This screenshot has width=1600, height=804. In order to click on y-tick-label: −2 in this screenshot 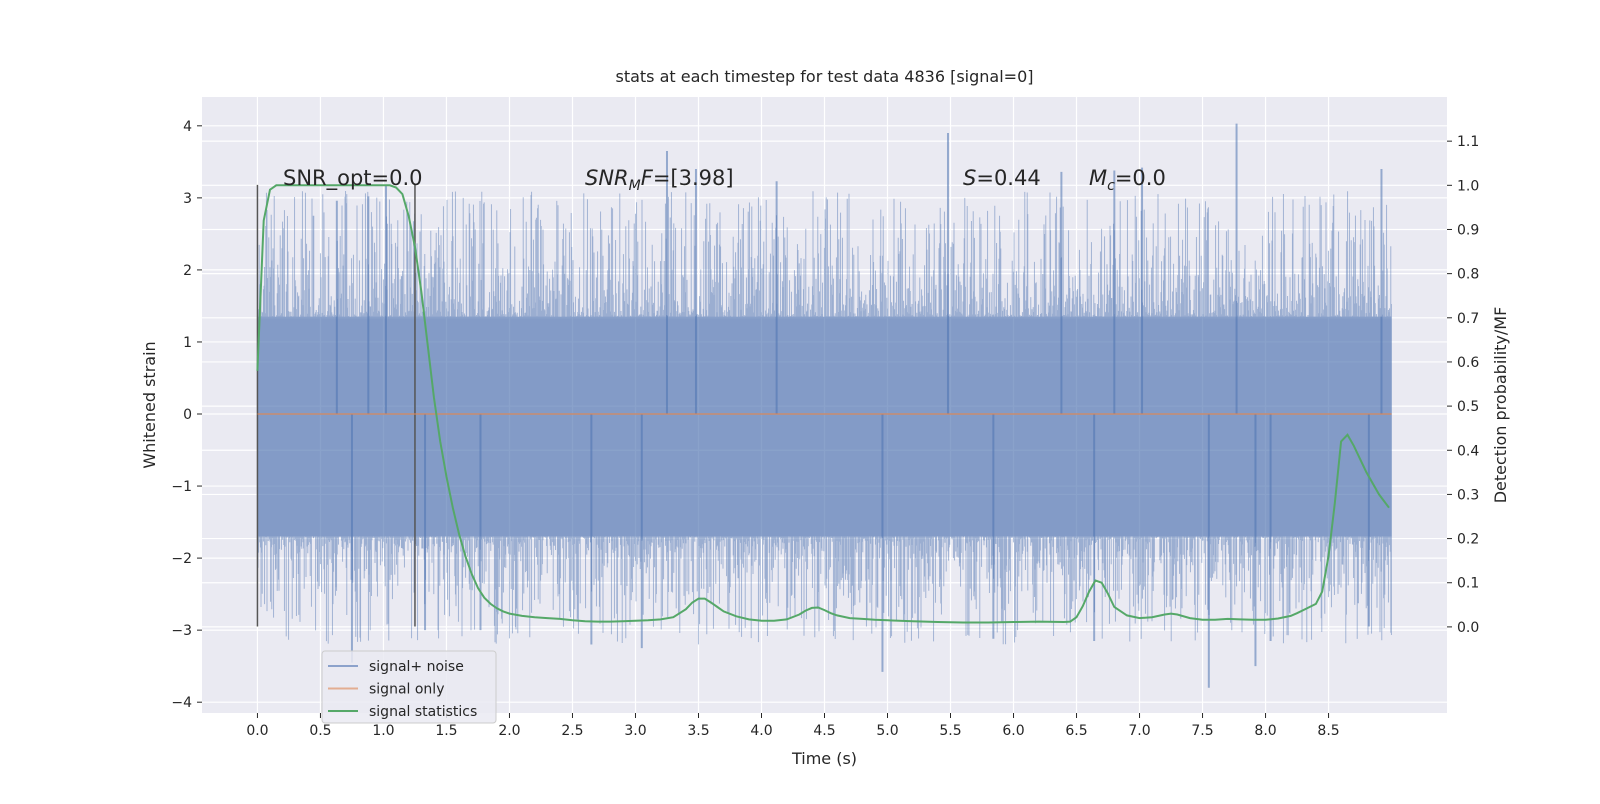, I will do `click(181, 559)`.